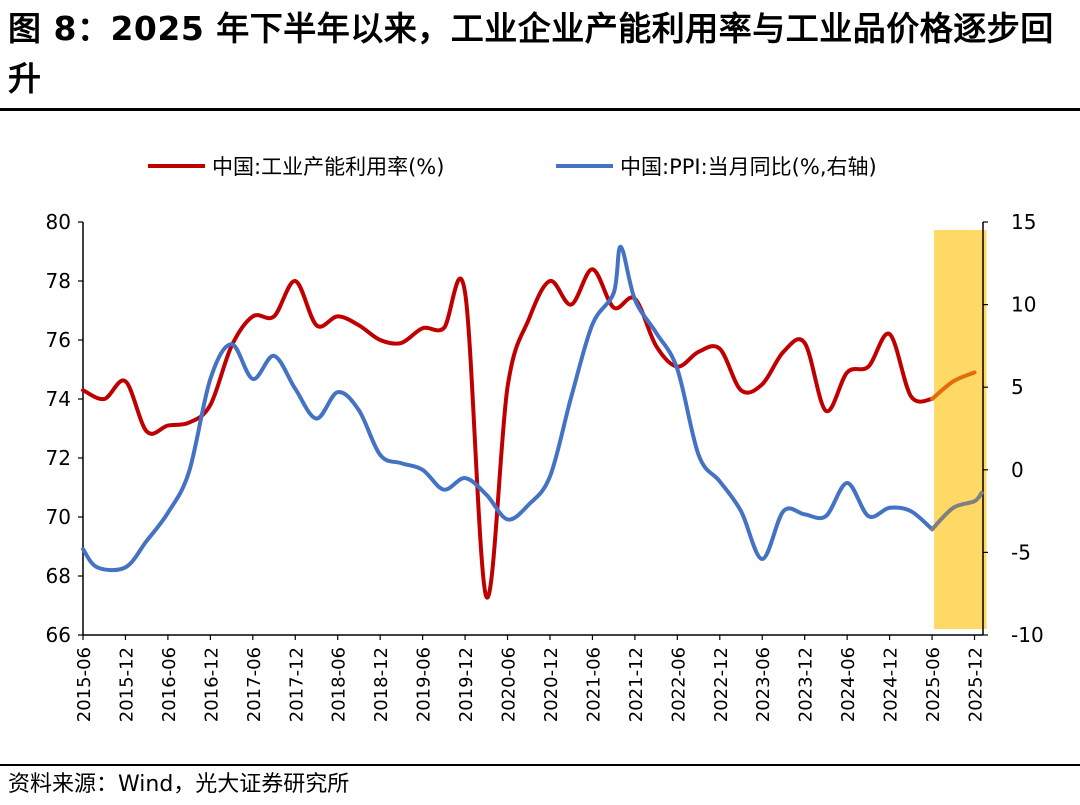 Image resolution: width=1080 pixels, height=805 pixels. What do you see at coordinates (58, 340) in the screenshot?
I see `left-tick-label: 76` at bounding box center [58, 340].